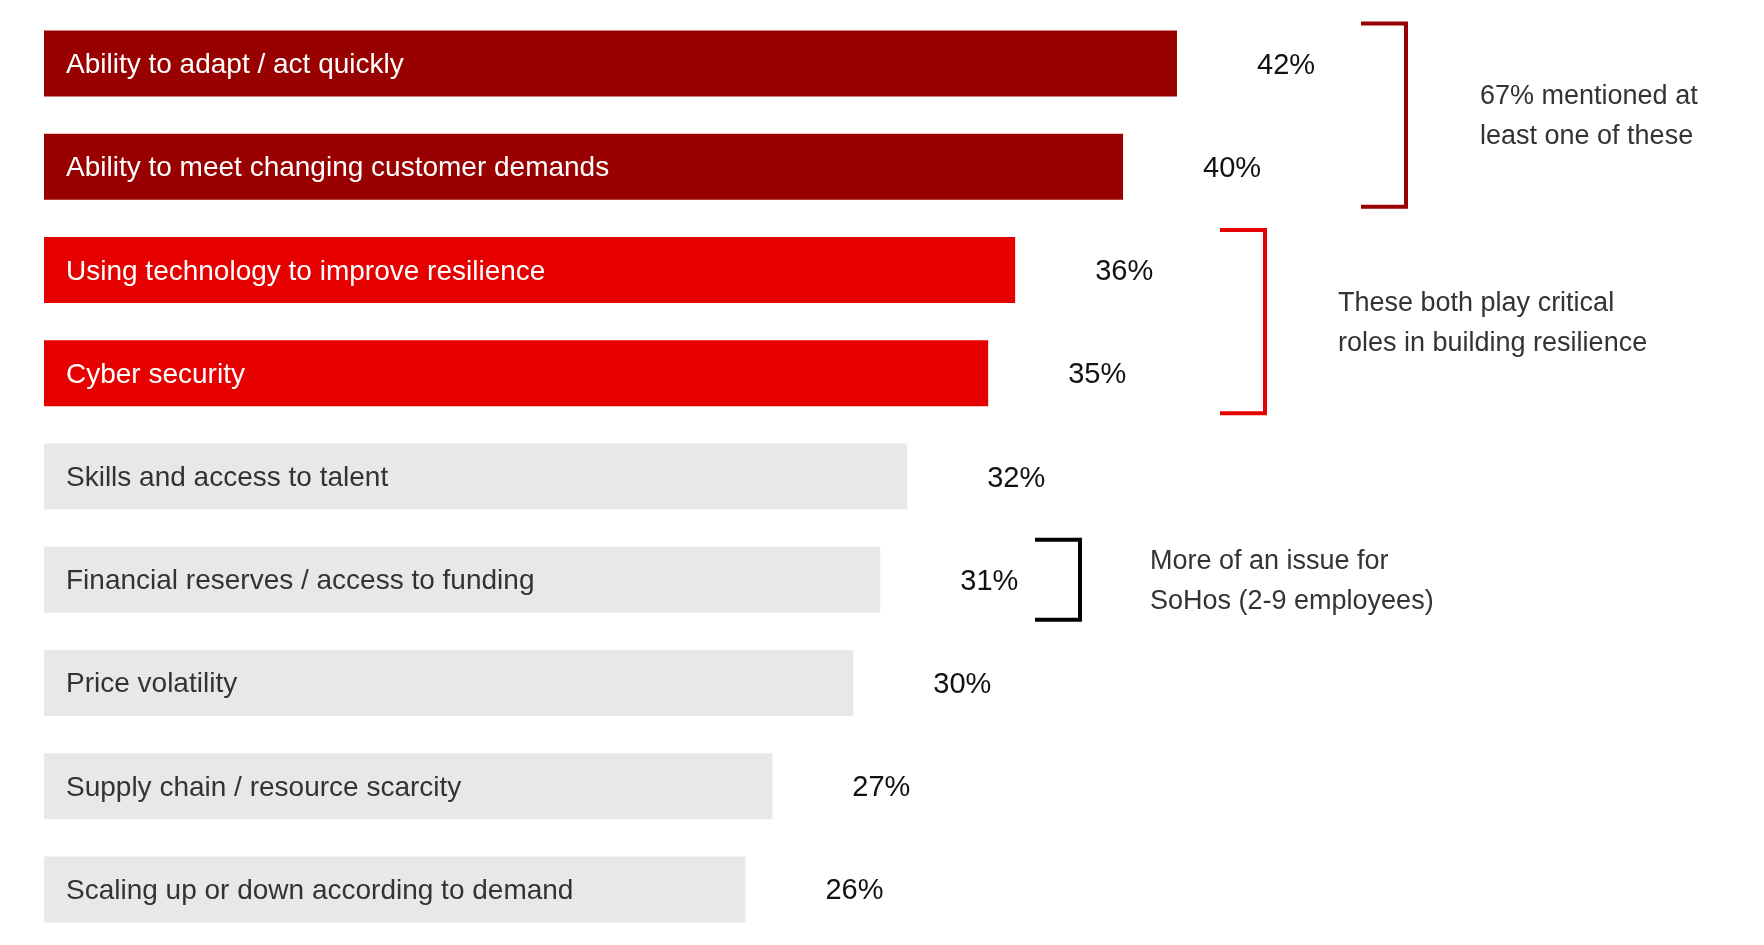  I want to click on y-tick-label: Using technology to improve resilience, so click(306, 270).